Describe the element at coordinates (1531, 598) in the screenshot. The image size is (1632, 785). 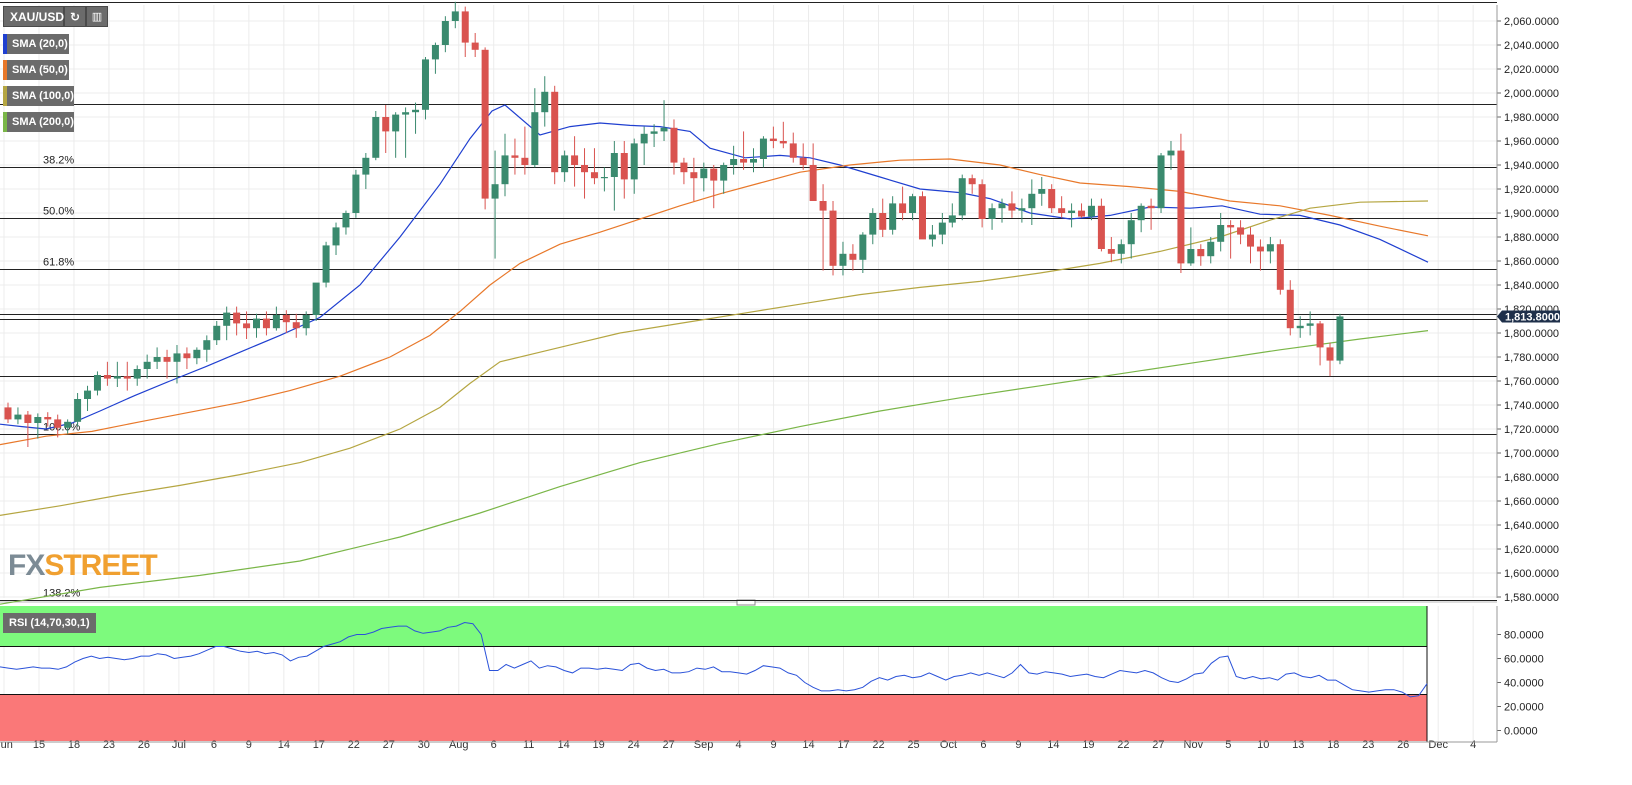
I see `price-tick-label: 1,580.0000` at that location.